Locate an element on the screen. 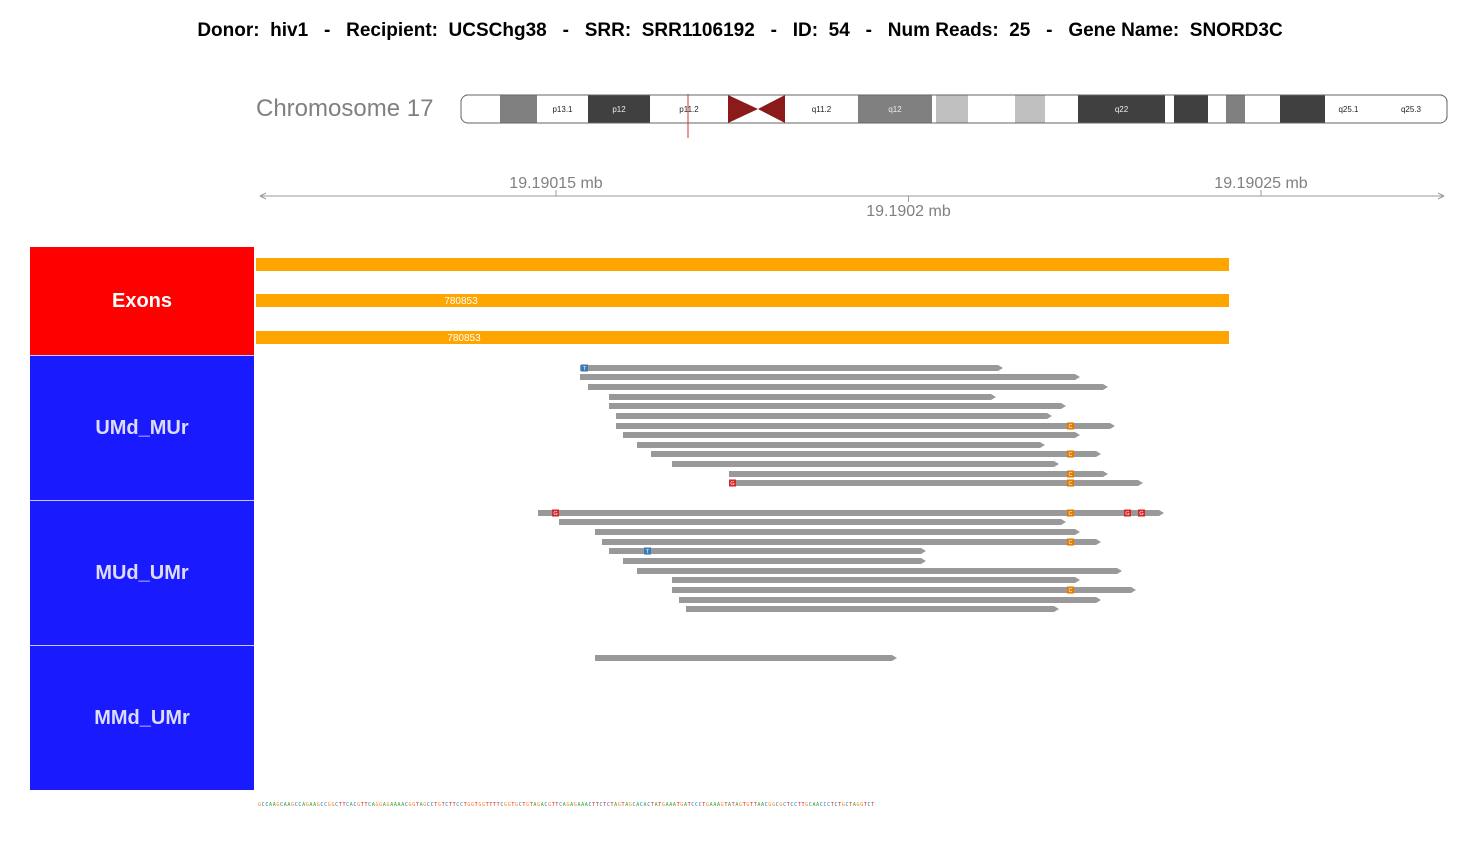 This screenshot has height=850, width=1480. chromosome-border is located at coordinates (954, 109).